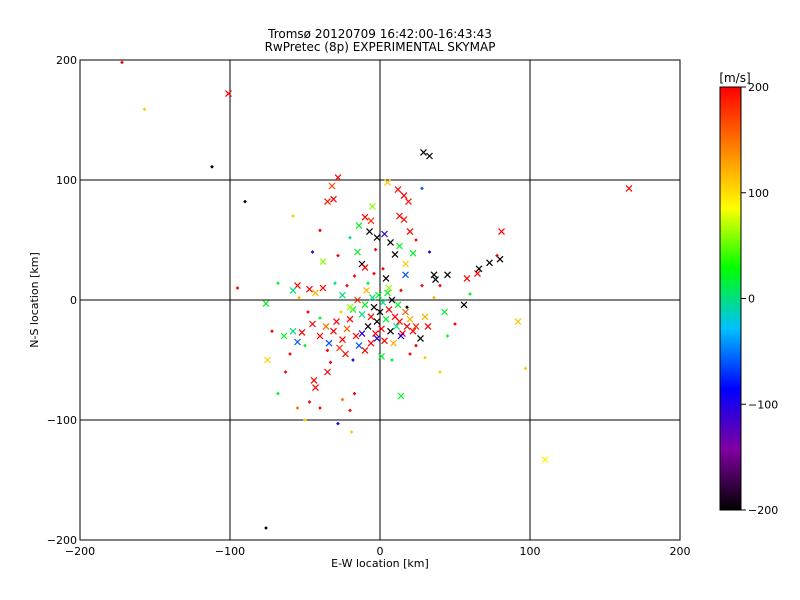  Describe the element at coordinates (763, 510) in the screenshot. I see `colorbar-tick-label: −200` at that location.